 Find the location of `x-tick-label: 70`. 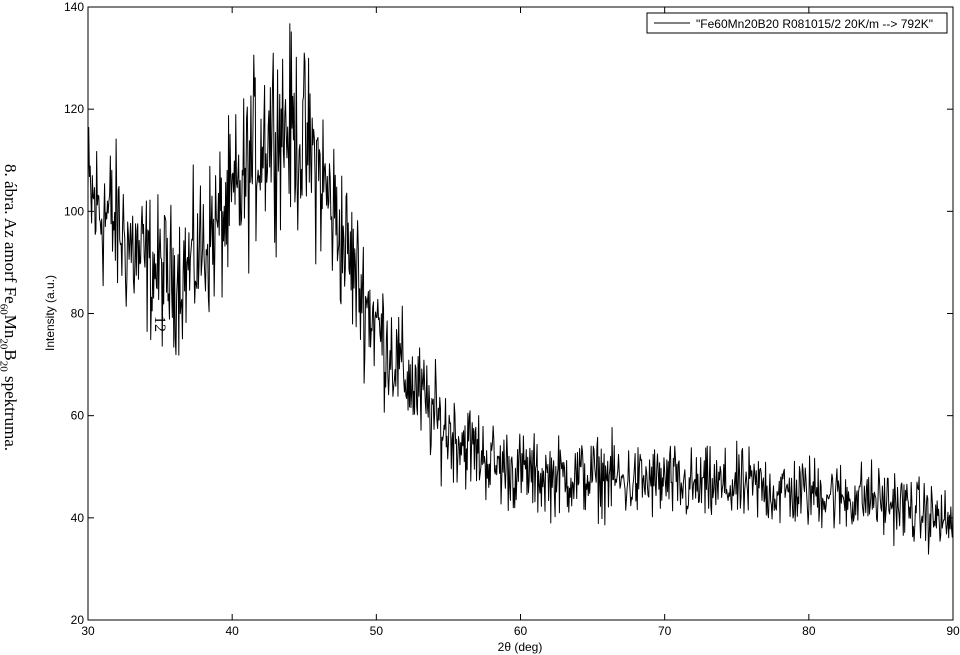

x-tick-label: 70 is located at coordinates (665, 631).